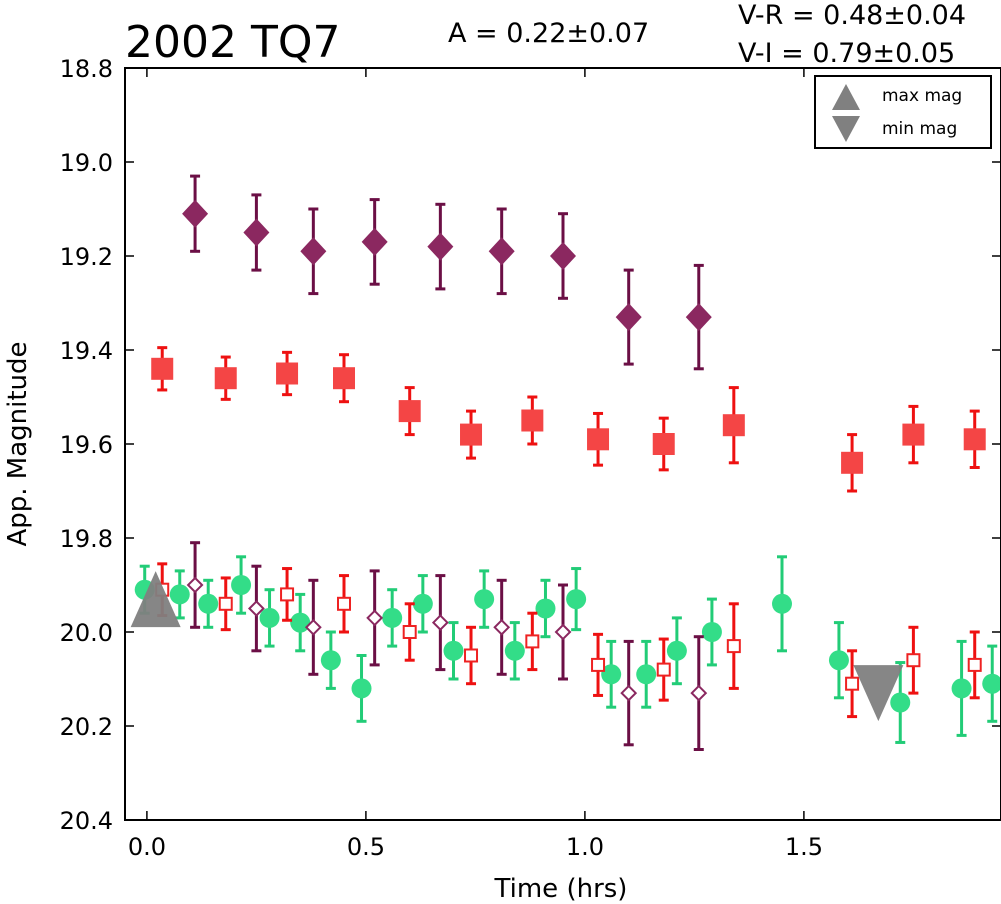 The image size is (1001, 904). Describe the element at coordinates (366, 847) in the screenshot. I see `x-tick-label: 0.5` at that location.